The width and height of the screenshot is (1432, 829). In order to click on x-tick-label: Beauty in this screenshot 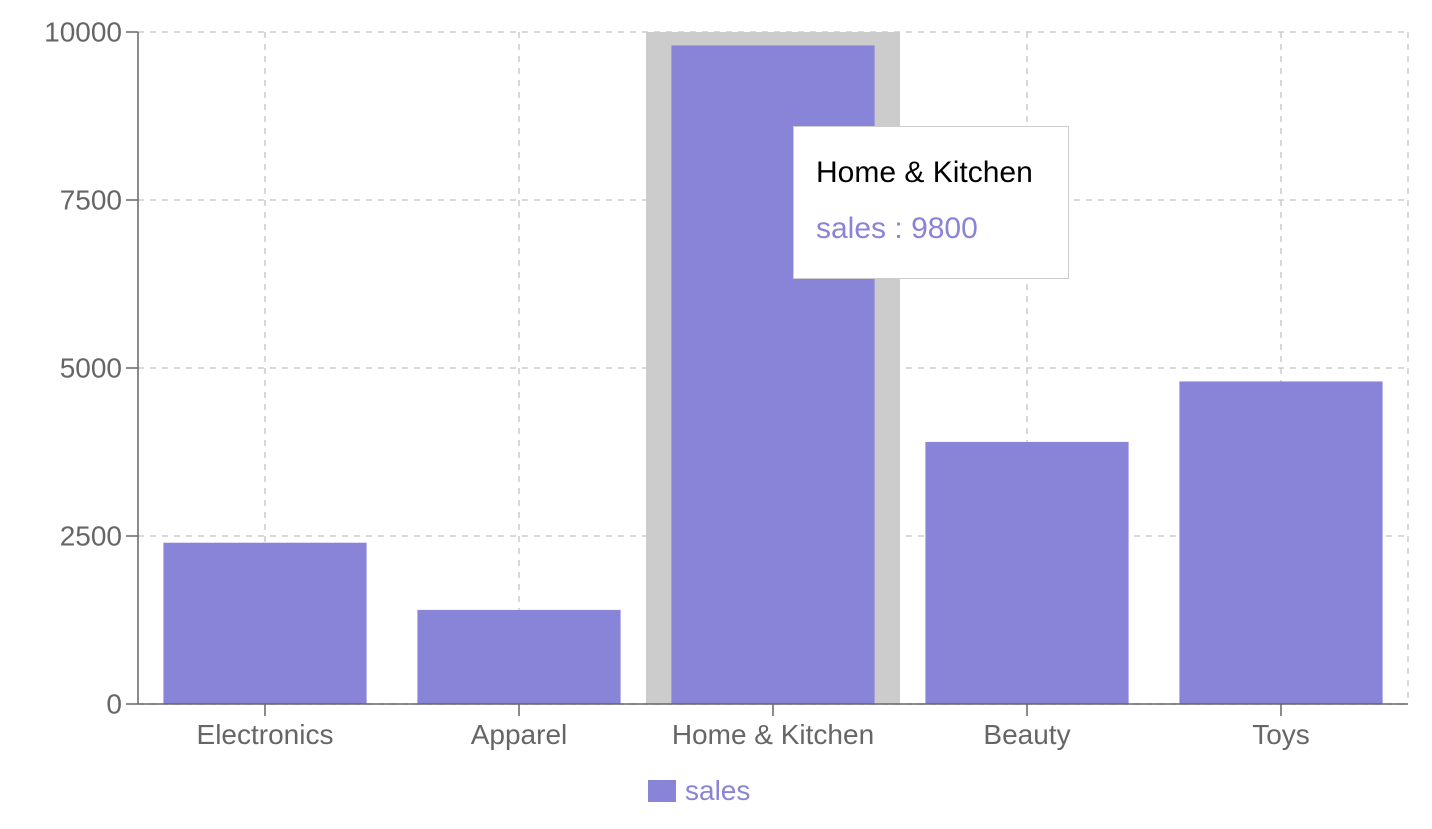, I will do `click(1026, 734)`.